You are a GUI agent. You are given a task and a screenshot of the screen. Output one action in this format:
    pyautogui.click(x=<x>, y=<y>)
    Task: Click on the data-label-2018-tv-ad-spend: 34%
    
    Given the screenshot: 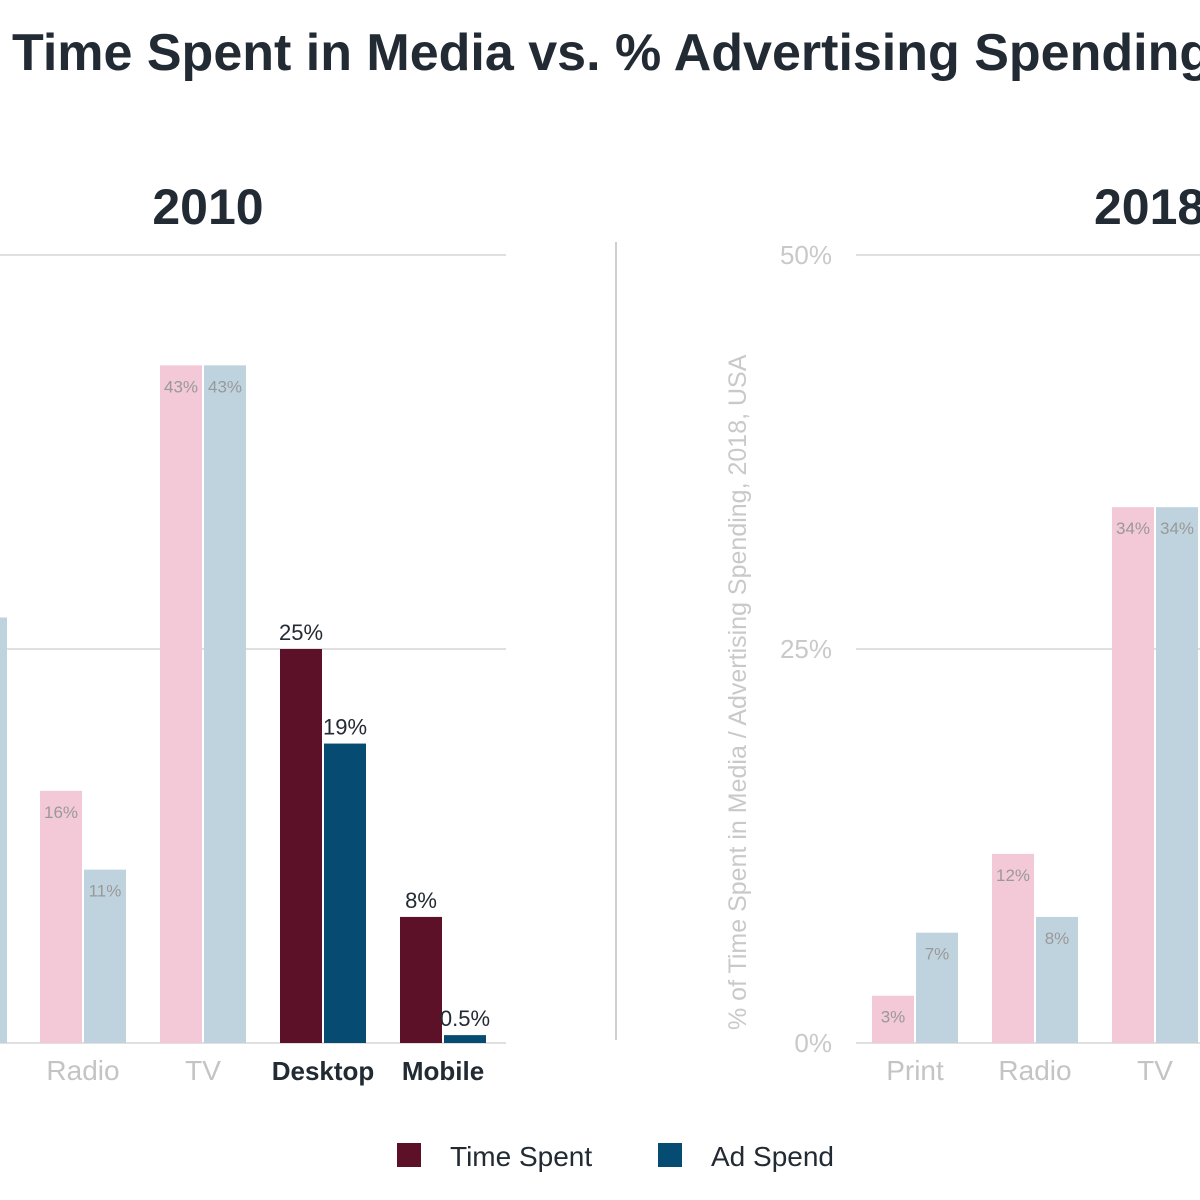 What is the action you would take?
    pyautogui.click(x=1177, y=528)
    